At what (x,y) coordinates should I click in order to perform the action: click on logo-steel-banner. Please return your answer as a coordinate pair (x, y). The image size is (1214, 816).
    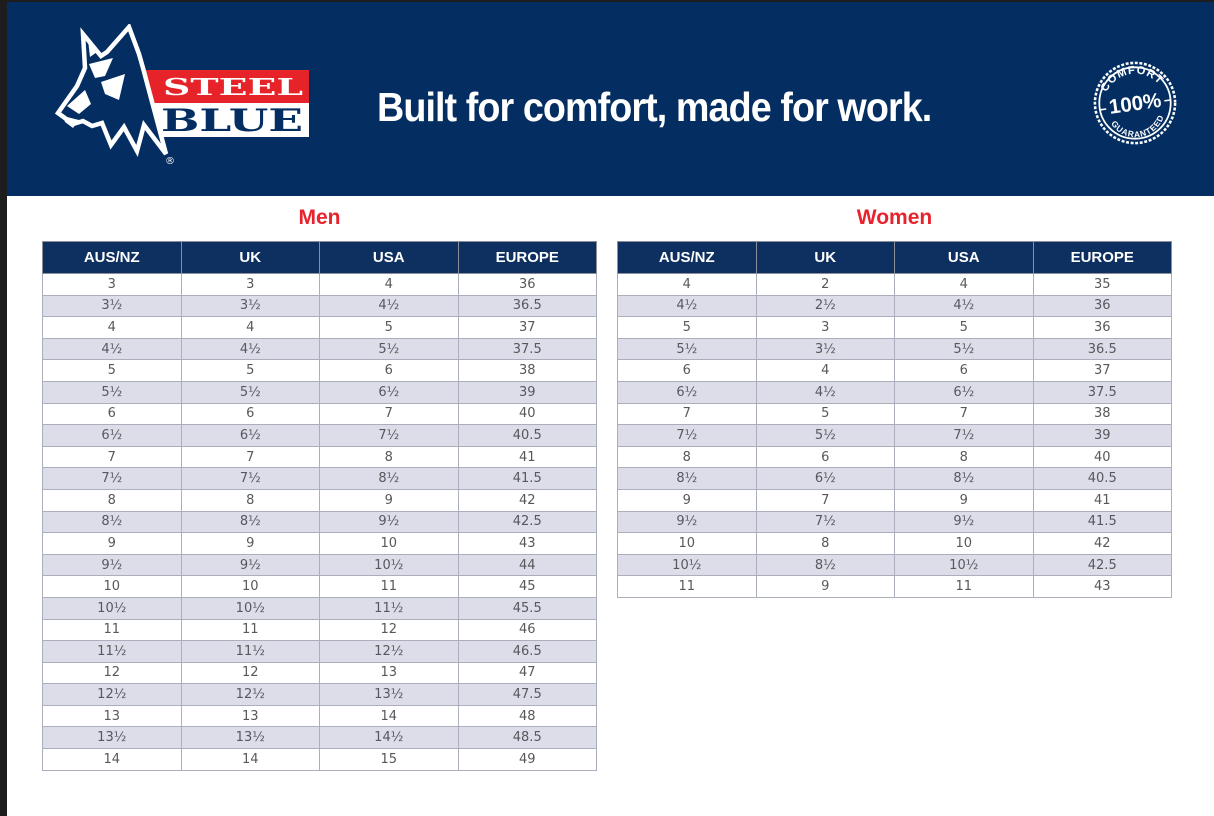
    Looking at the image, I should click on (226, 86).